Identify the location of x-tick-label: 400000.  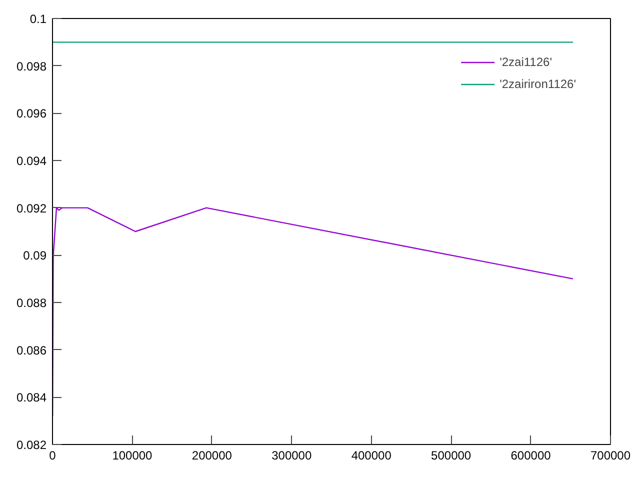
(371, 455).